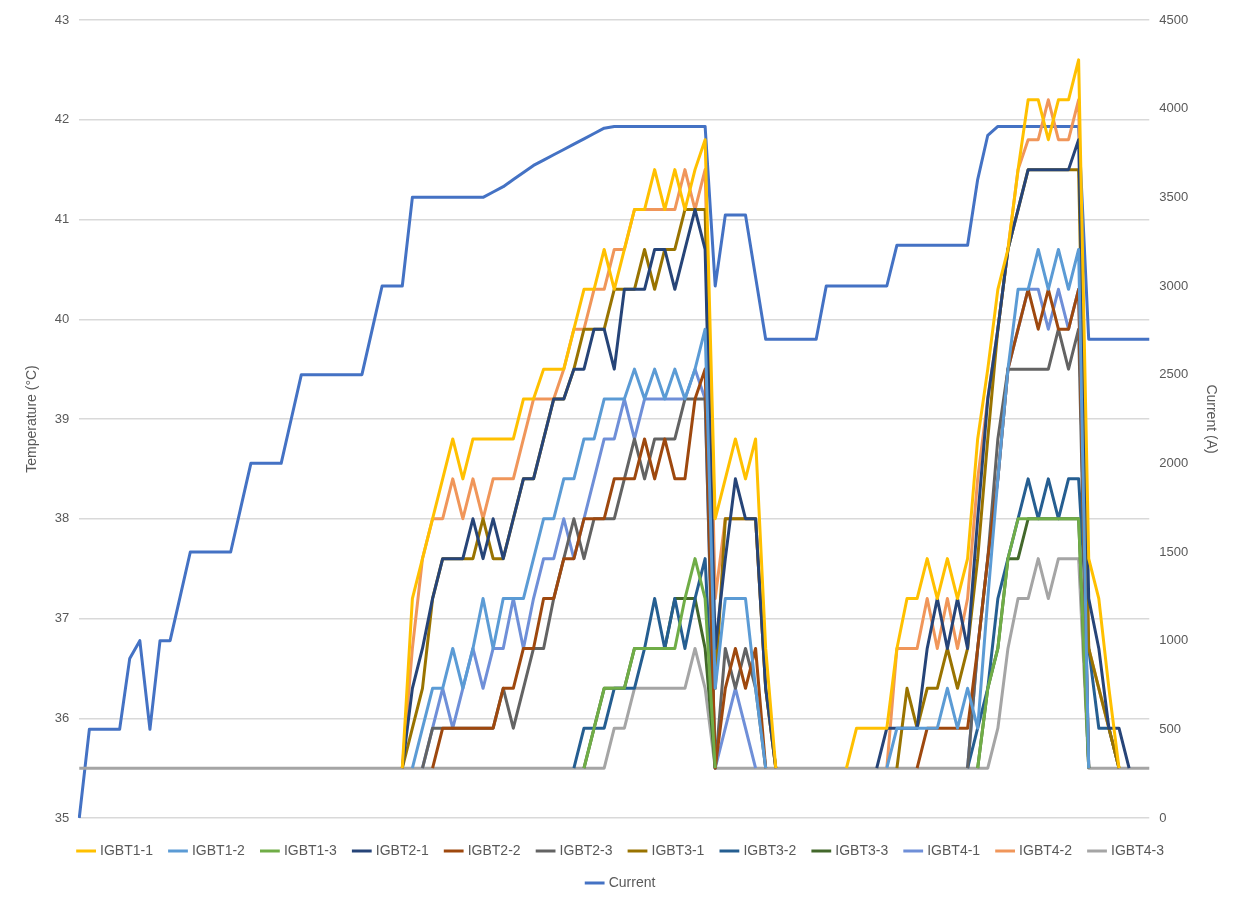 This screenshot has width=1248, height=905. I want to click on legend-label: IGBT2-3, so click(586, 849).